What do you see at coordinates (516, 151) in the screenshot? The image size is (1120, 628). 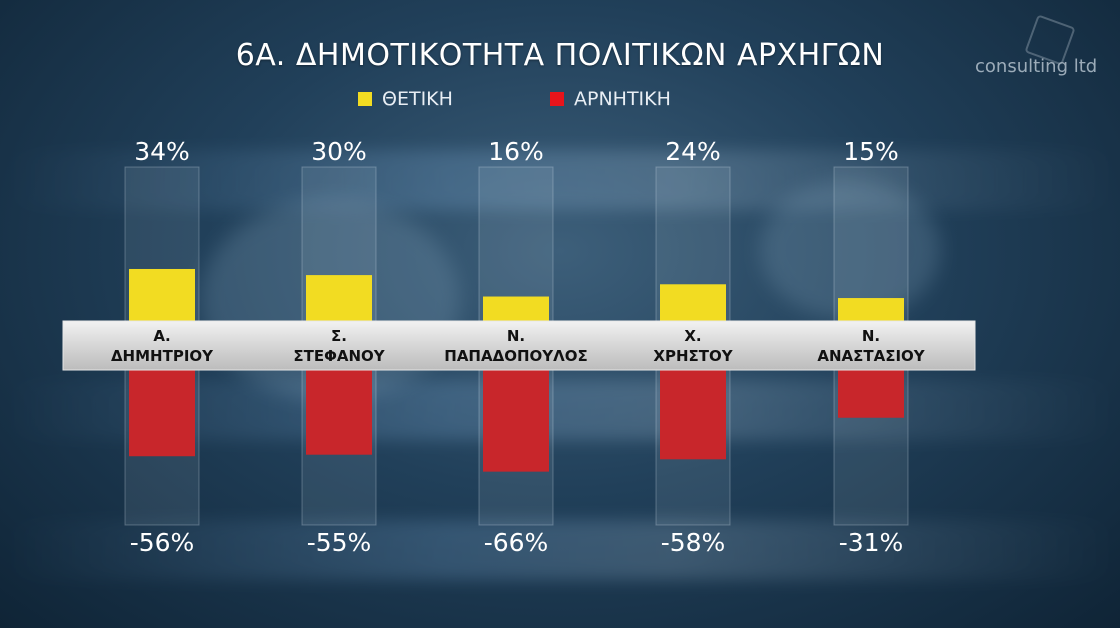 I see `positive-value-label: 16%` at bounding box center [516, 151].